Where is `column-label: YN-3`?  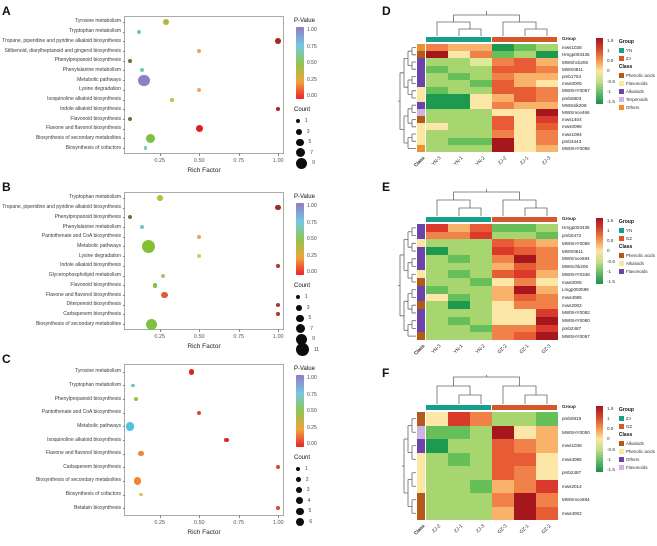
column-label: YN-3 is located at coordinates (437, 162).